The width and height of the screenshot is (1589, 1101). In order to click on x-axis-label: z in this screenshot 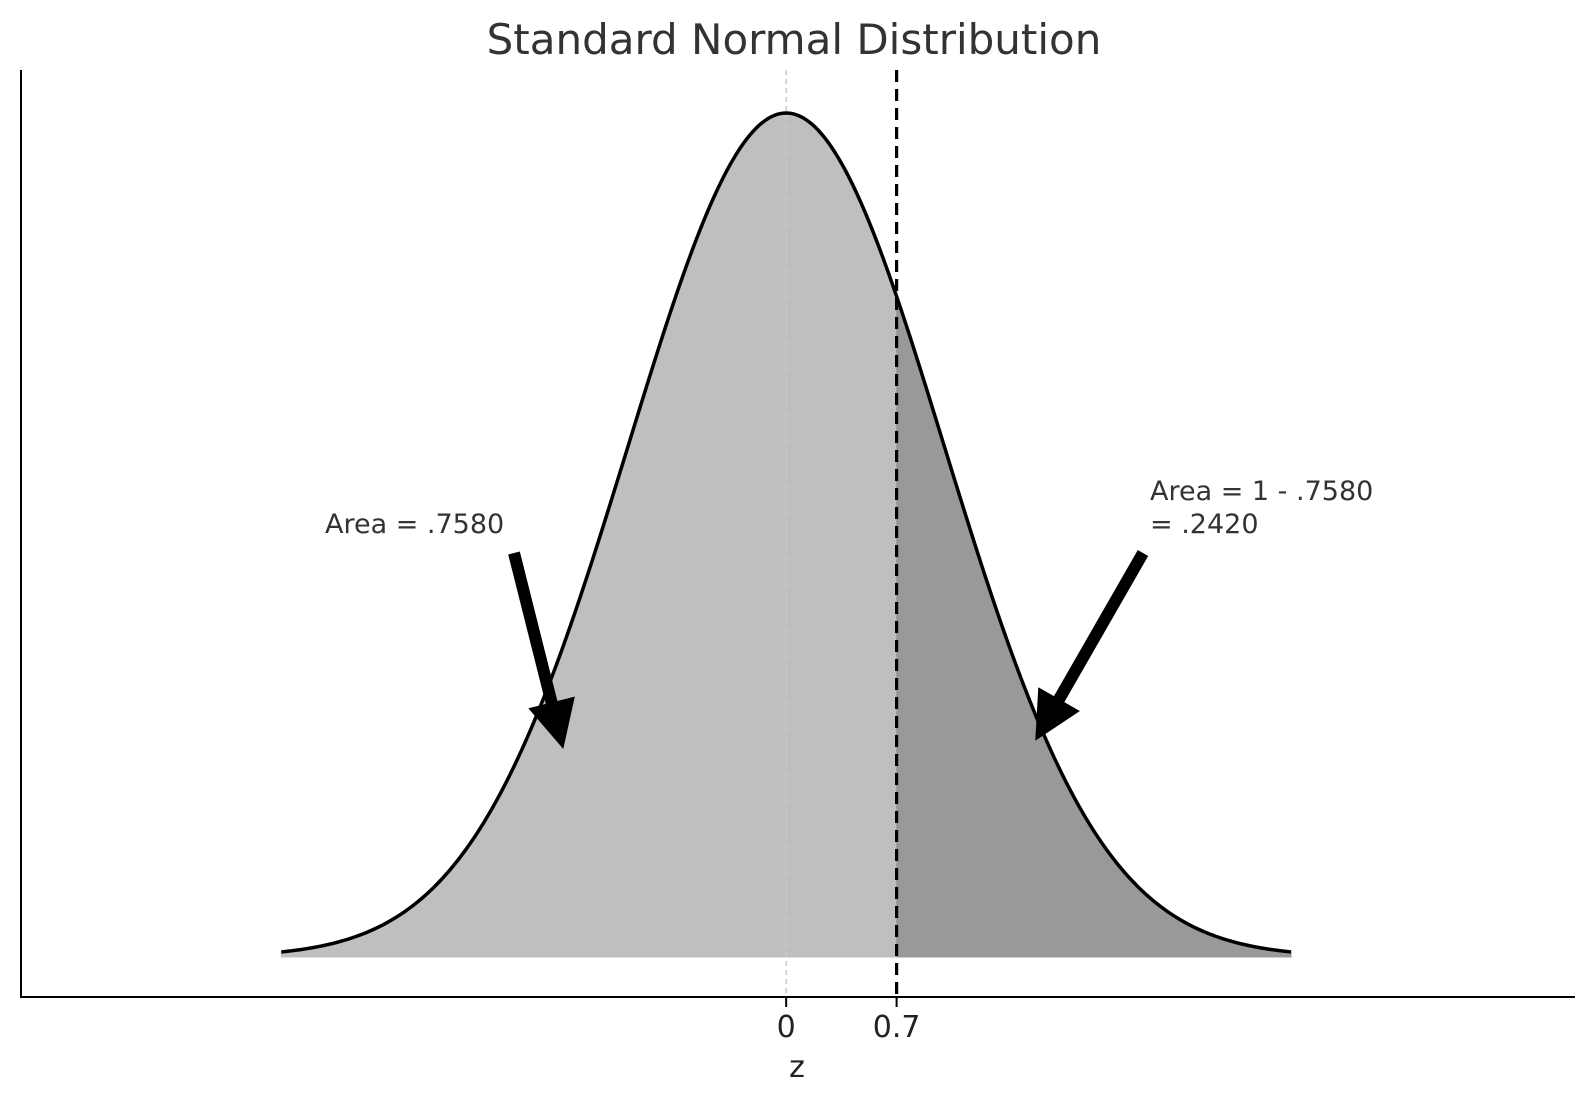, I will do `click(797, 1067)`.